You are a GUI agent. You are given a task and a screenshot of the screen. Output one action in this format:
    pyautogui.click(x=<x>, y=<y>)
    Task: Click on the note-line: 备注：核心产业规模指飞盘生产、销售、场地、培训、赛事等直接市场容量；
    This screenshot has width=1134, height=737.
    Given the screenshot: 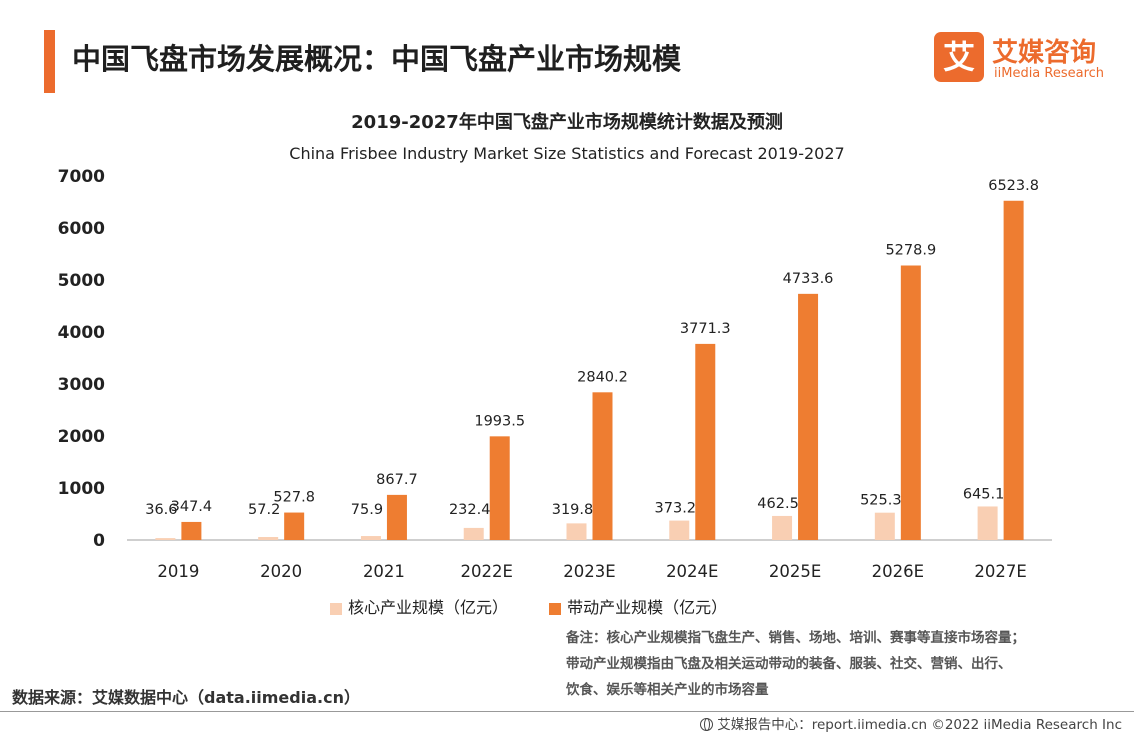 What is the action you would take?
    pyautogui.click(x=795, y=638)
    